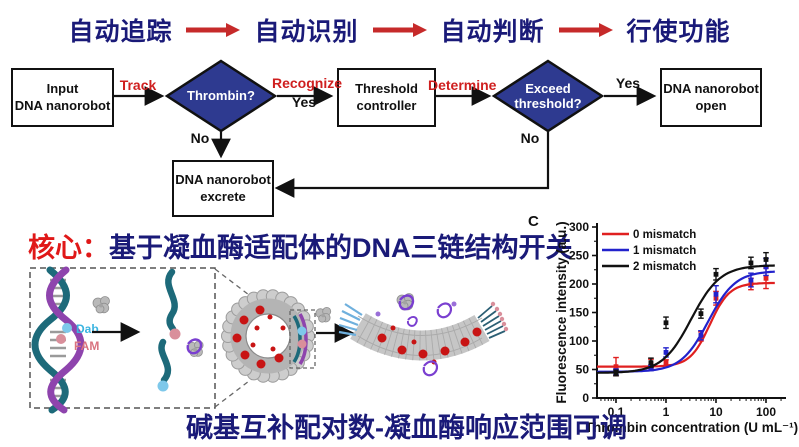  I want to click on triplex-switch-dashed-box, so click(122, 338).